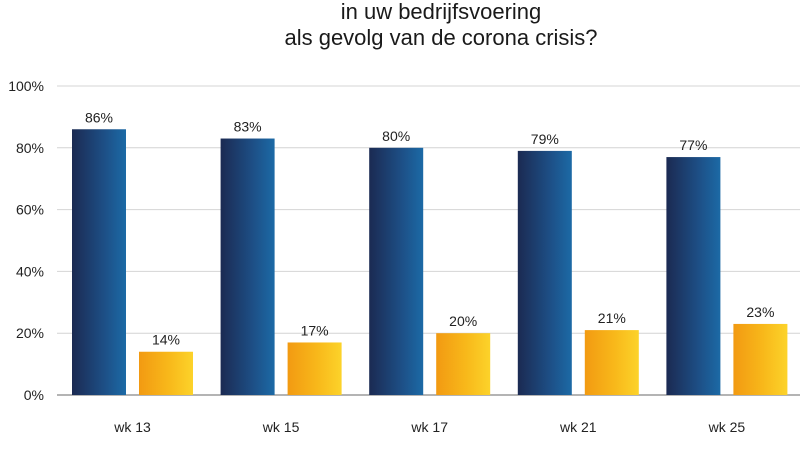  Describe the element at coordinates (612, 318) in the screenshot. I see `data-label: 21%` at that location.